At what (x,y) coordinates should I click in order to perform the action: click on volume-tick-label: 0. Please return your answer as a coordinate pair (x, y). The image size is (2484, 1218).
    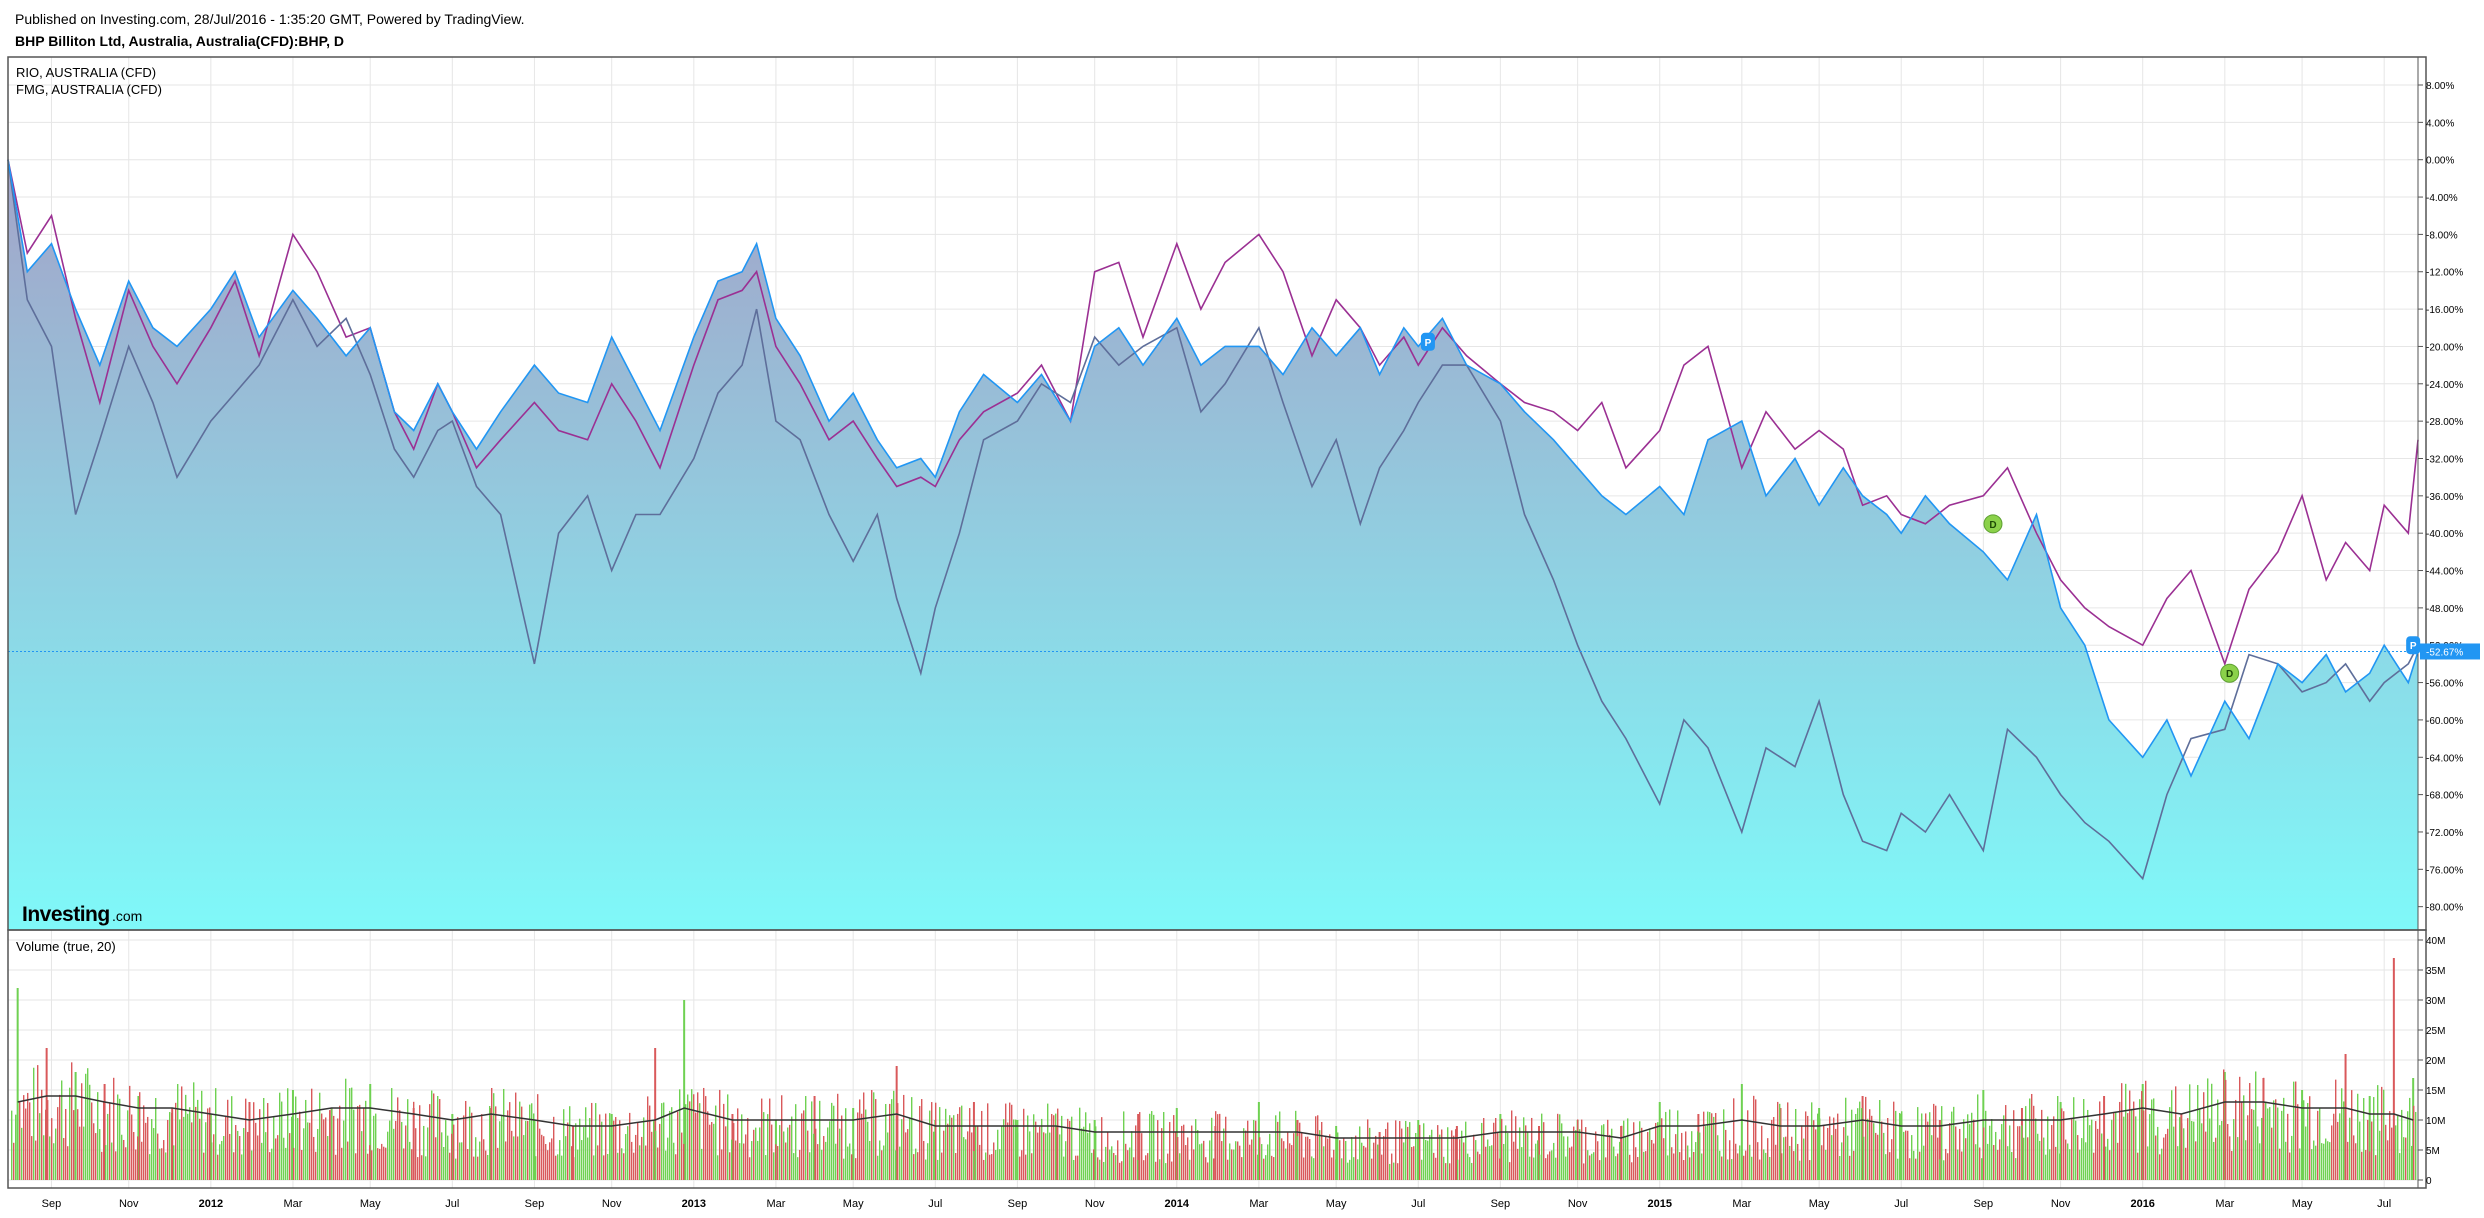
    Looking at the image, I should click on (2429, 1181).